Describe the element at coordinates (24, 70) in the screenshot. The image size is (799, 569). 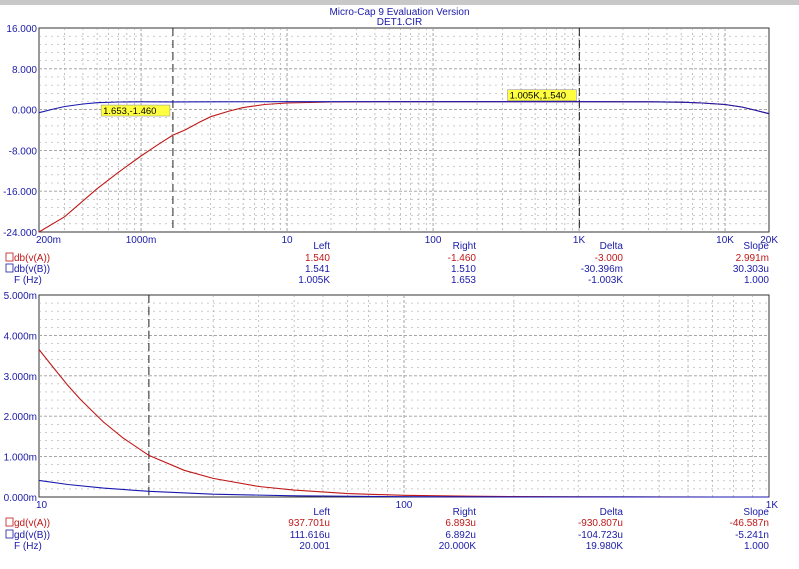
I see `y-tick-label: 8.000` at that location.